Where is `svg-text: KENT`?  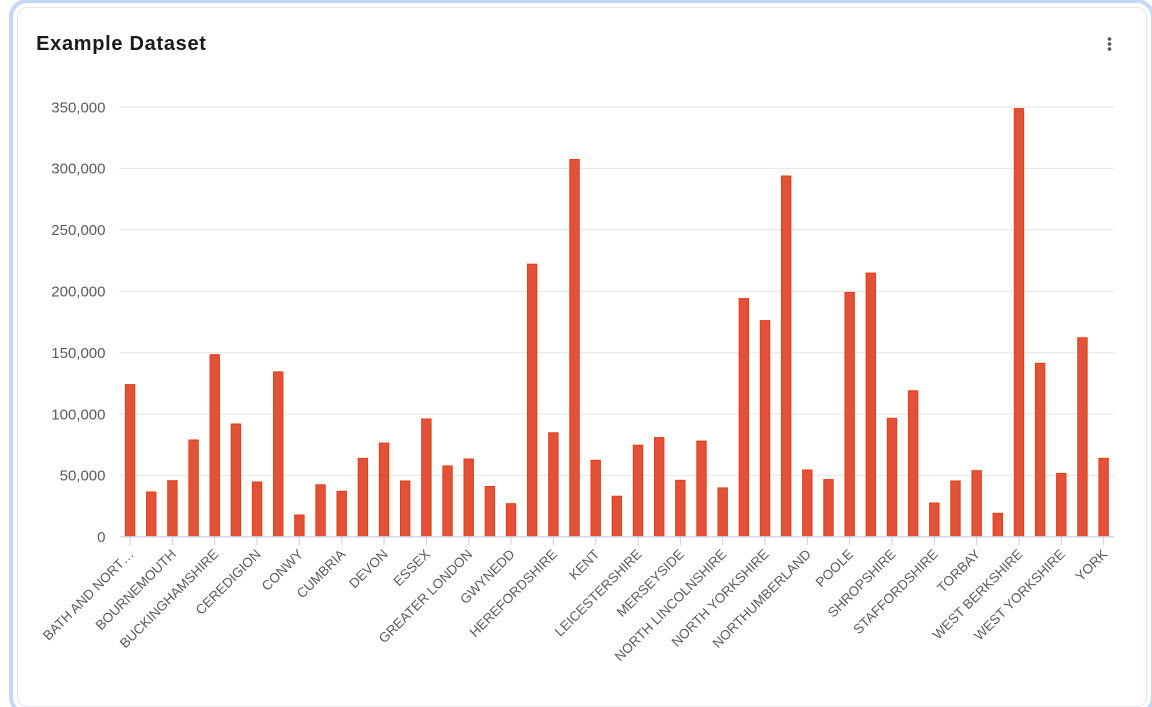 svg-text: KENT is located at coordinates (584, 565).